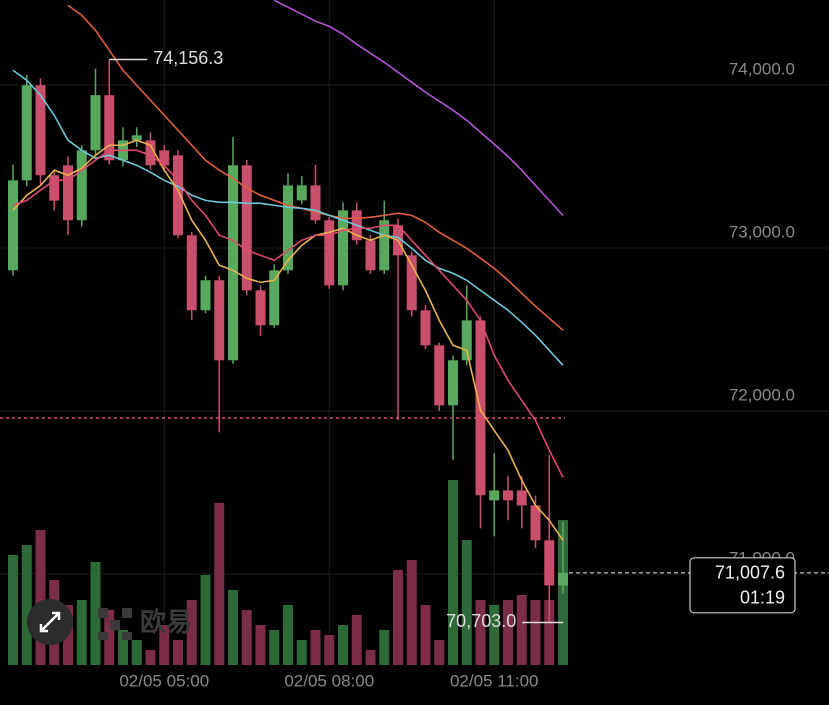  What do you see at coordinates (762, 598) in the screenshot?
I see `countdown: 01:19` at bounding box center [762, 598].